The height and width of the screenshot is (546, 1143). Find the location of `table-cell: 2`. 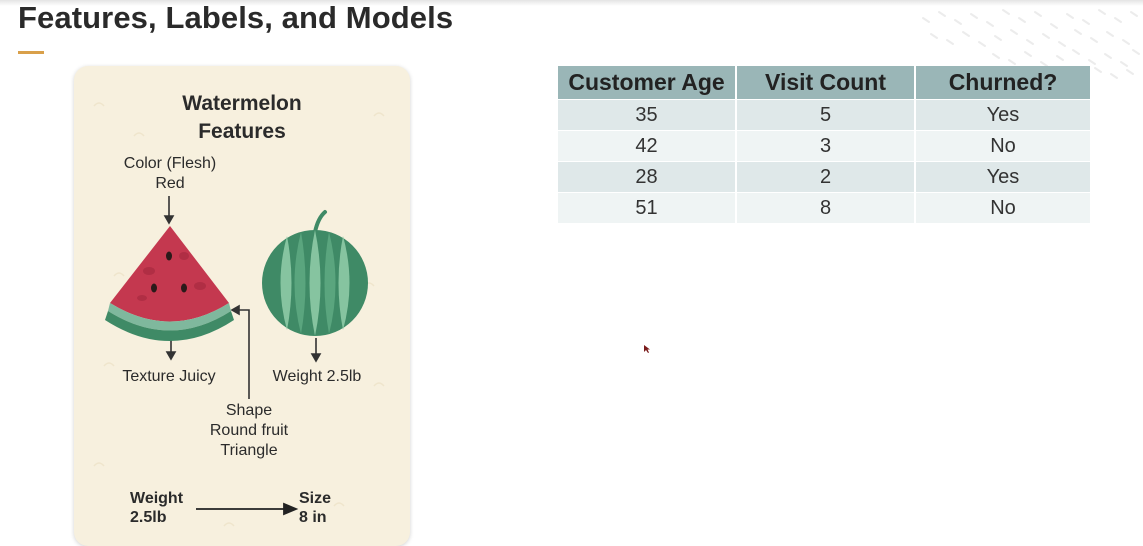

table-cell: 2 is located at coordinates (826, 177).